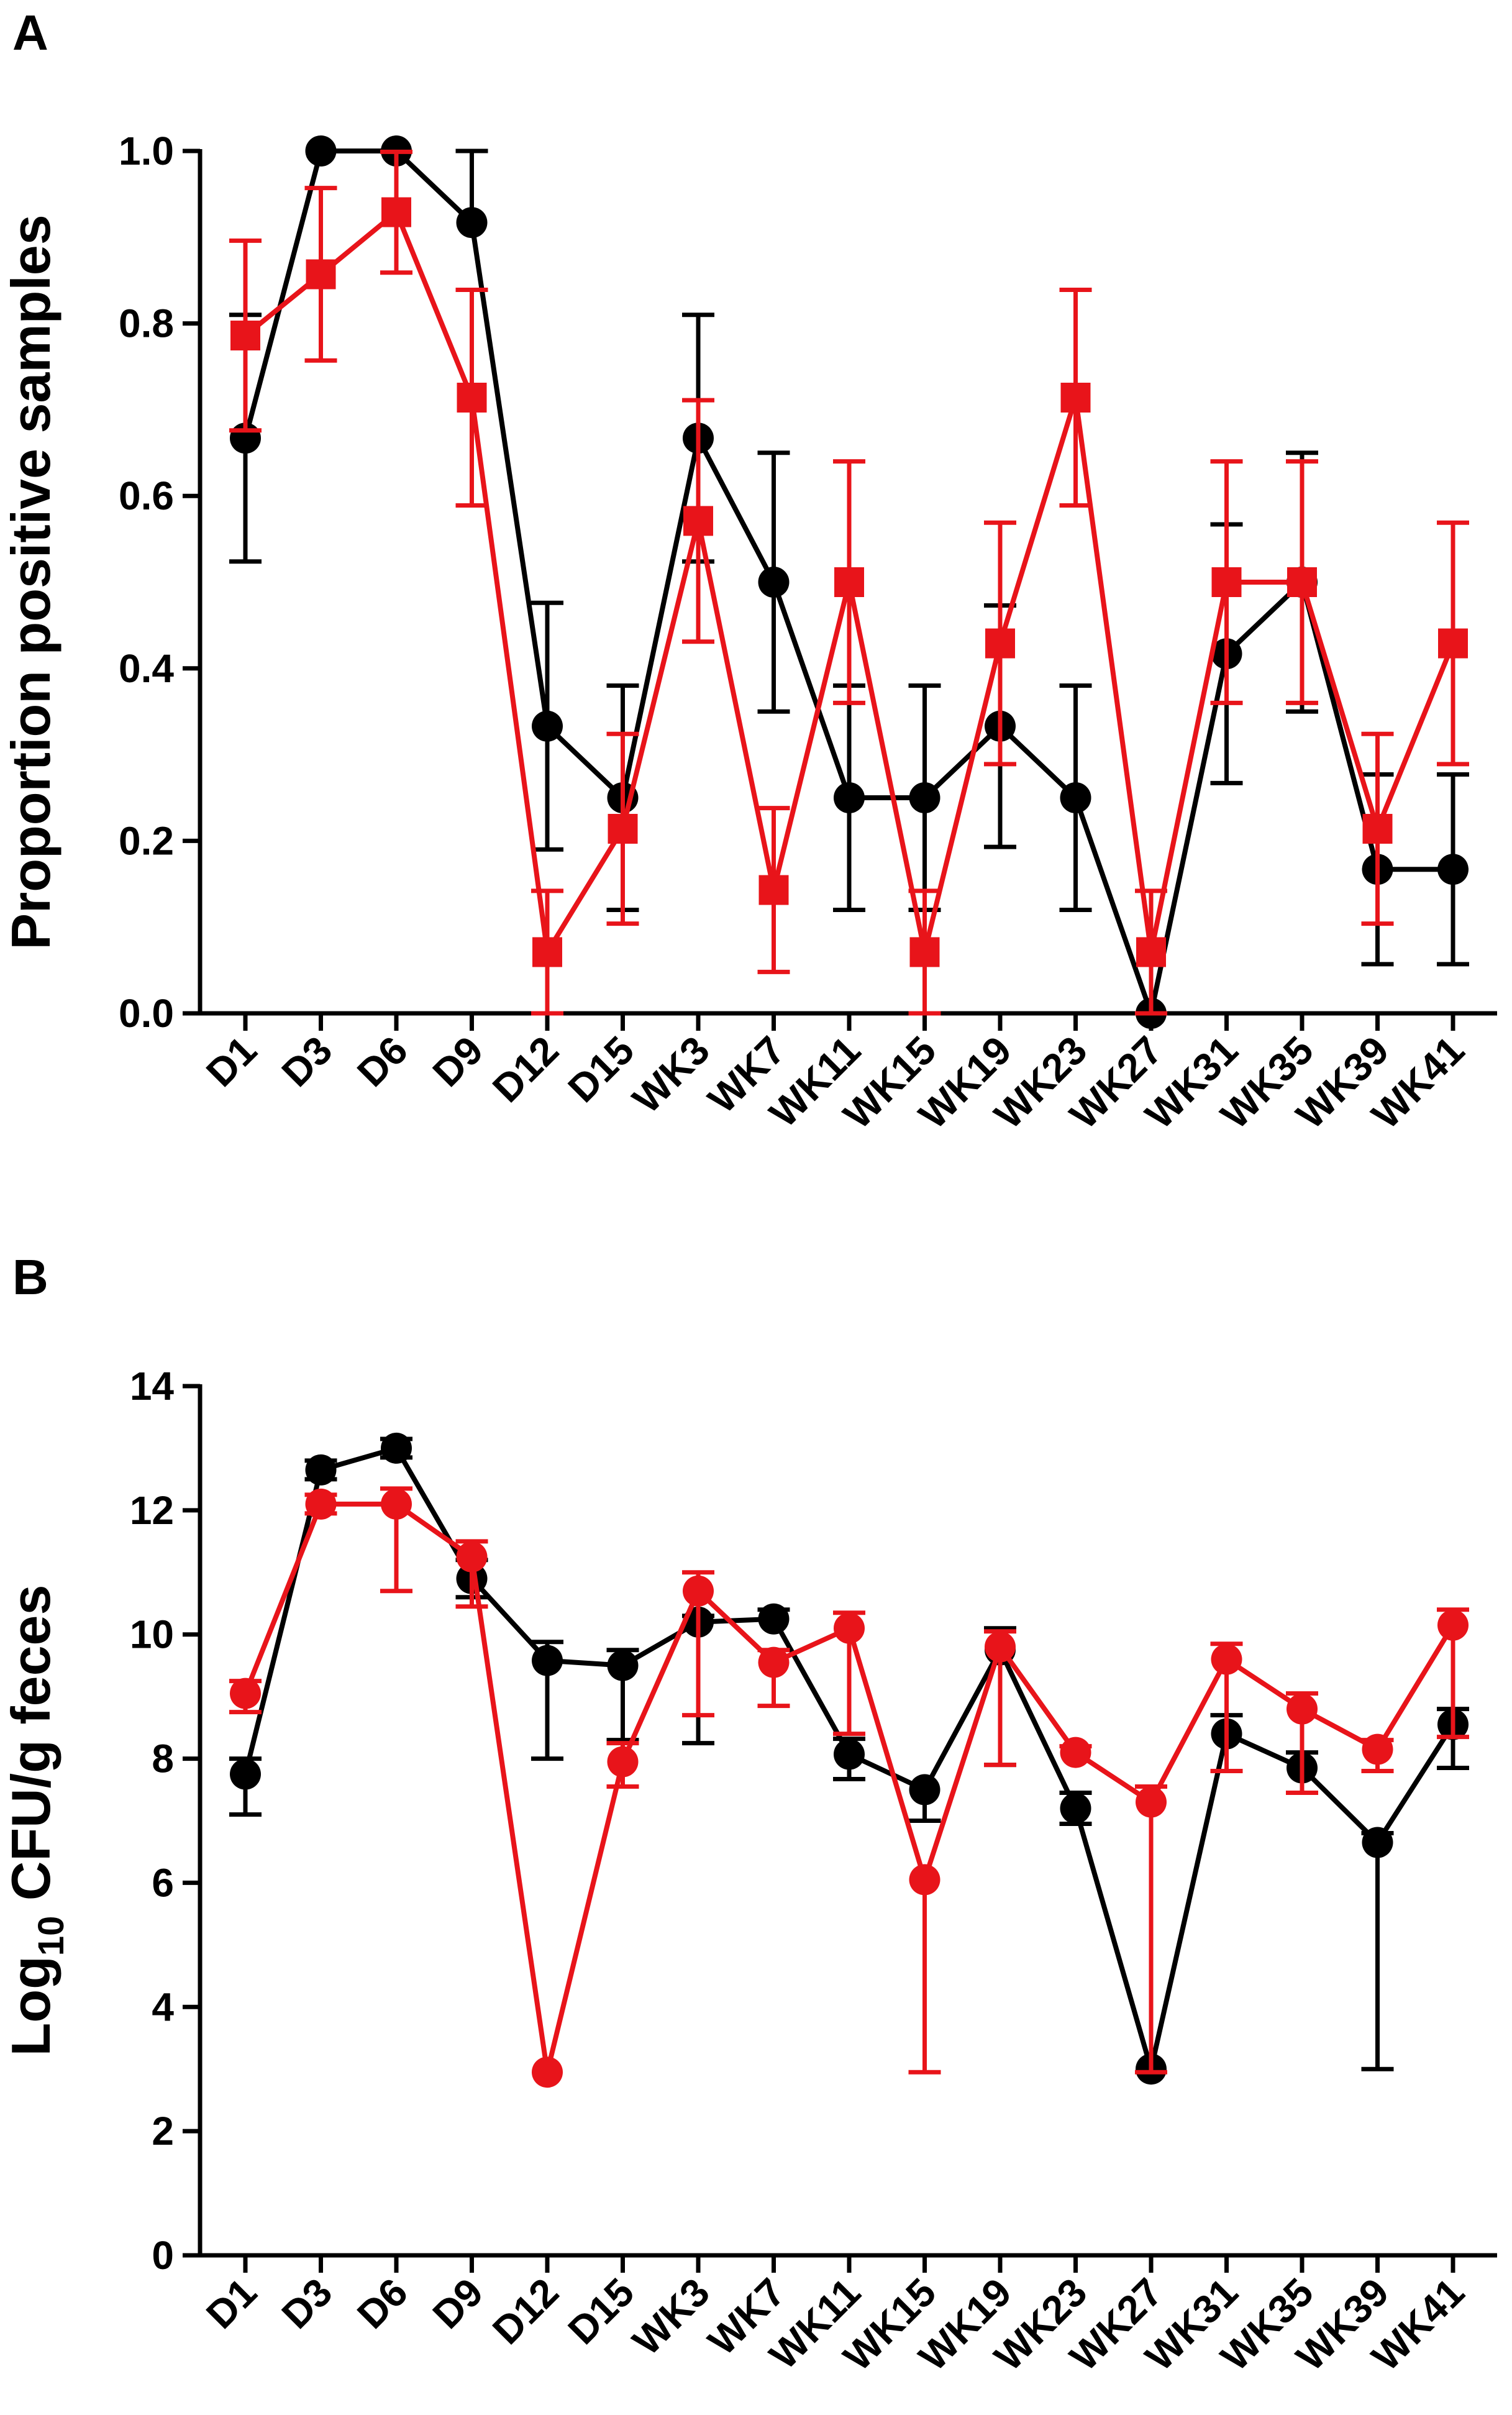 Image resolution: width=1512 pixels, height=2415 pixels. What do you see at coordinates (163, 2006) in the screenshot?
I see `y-tick-label: 4` at bounding box center [163, 2006].